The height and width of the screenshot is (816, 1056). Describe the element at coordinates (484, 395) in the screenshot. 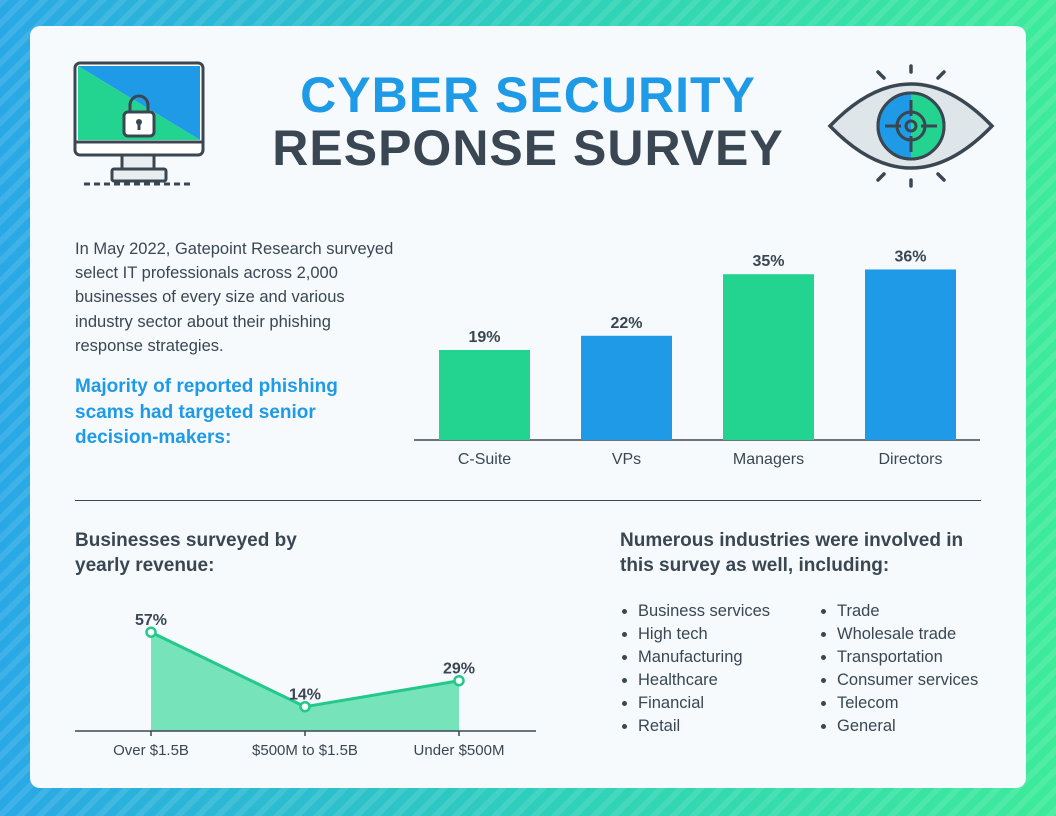

I see `bar-c-suite` at that location.